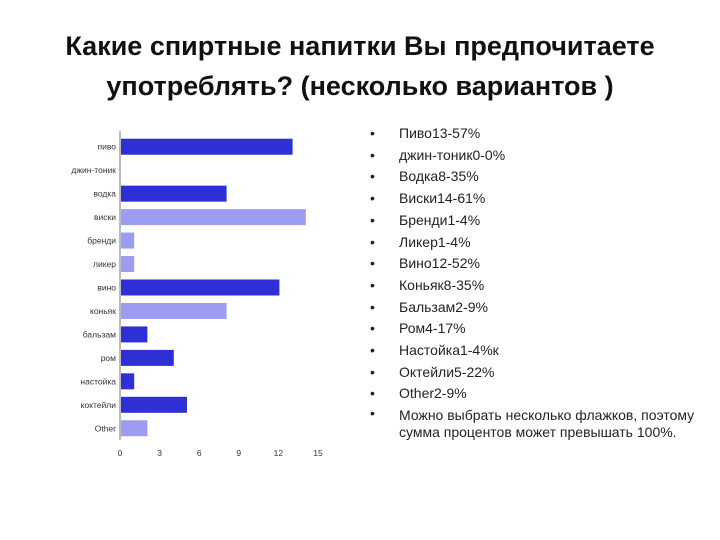  What do you see at coordinates (199, 453) in the screenshot?
I see `x-tick-label: 6` at bounding box center [199, 453].